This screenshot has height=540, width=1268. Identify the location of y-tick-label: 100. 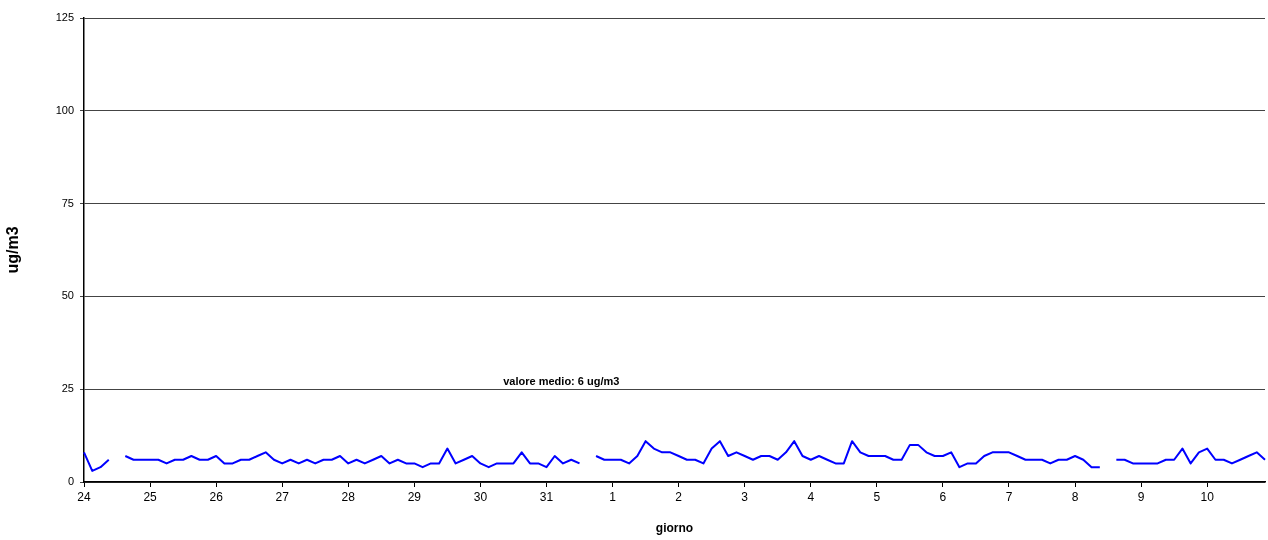
(64, 109).